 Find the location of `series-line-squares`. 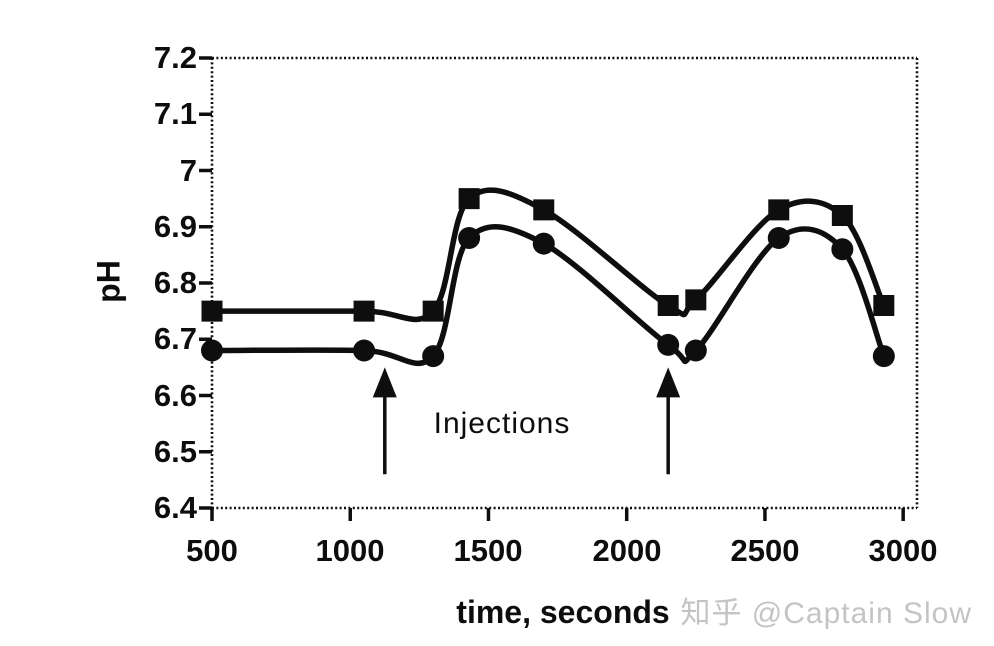

series-line-squares is located at coordinates (548, 255).